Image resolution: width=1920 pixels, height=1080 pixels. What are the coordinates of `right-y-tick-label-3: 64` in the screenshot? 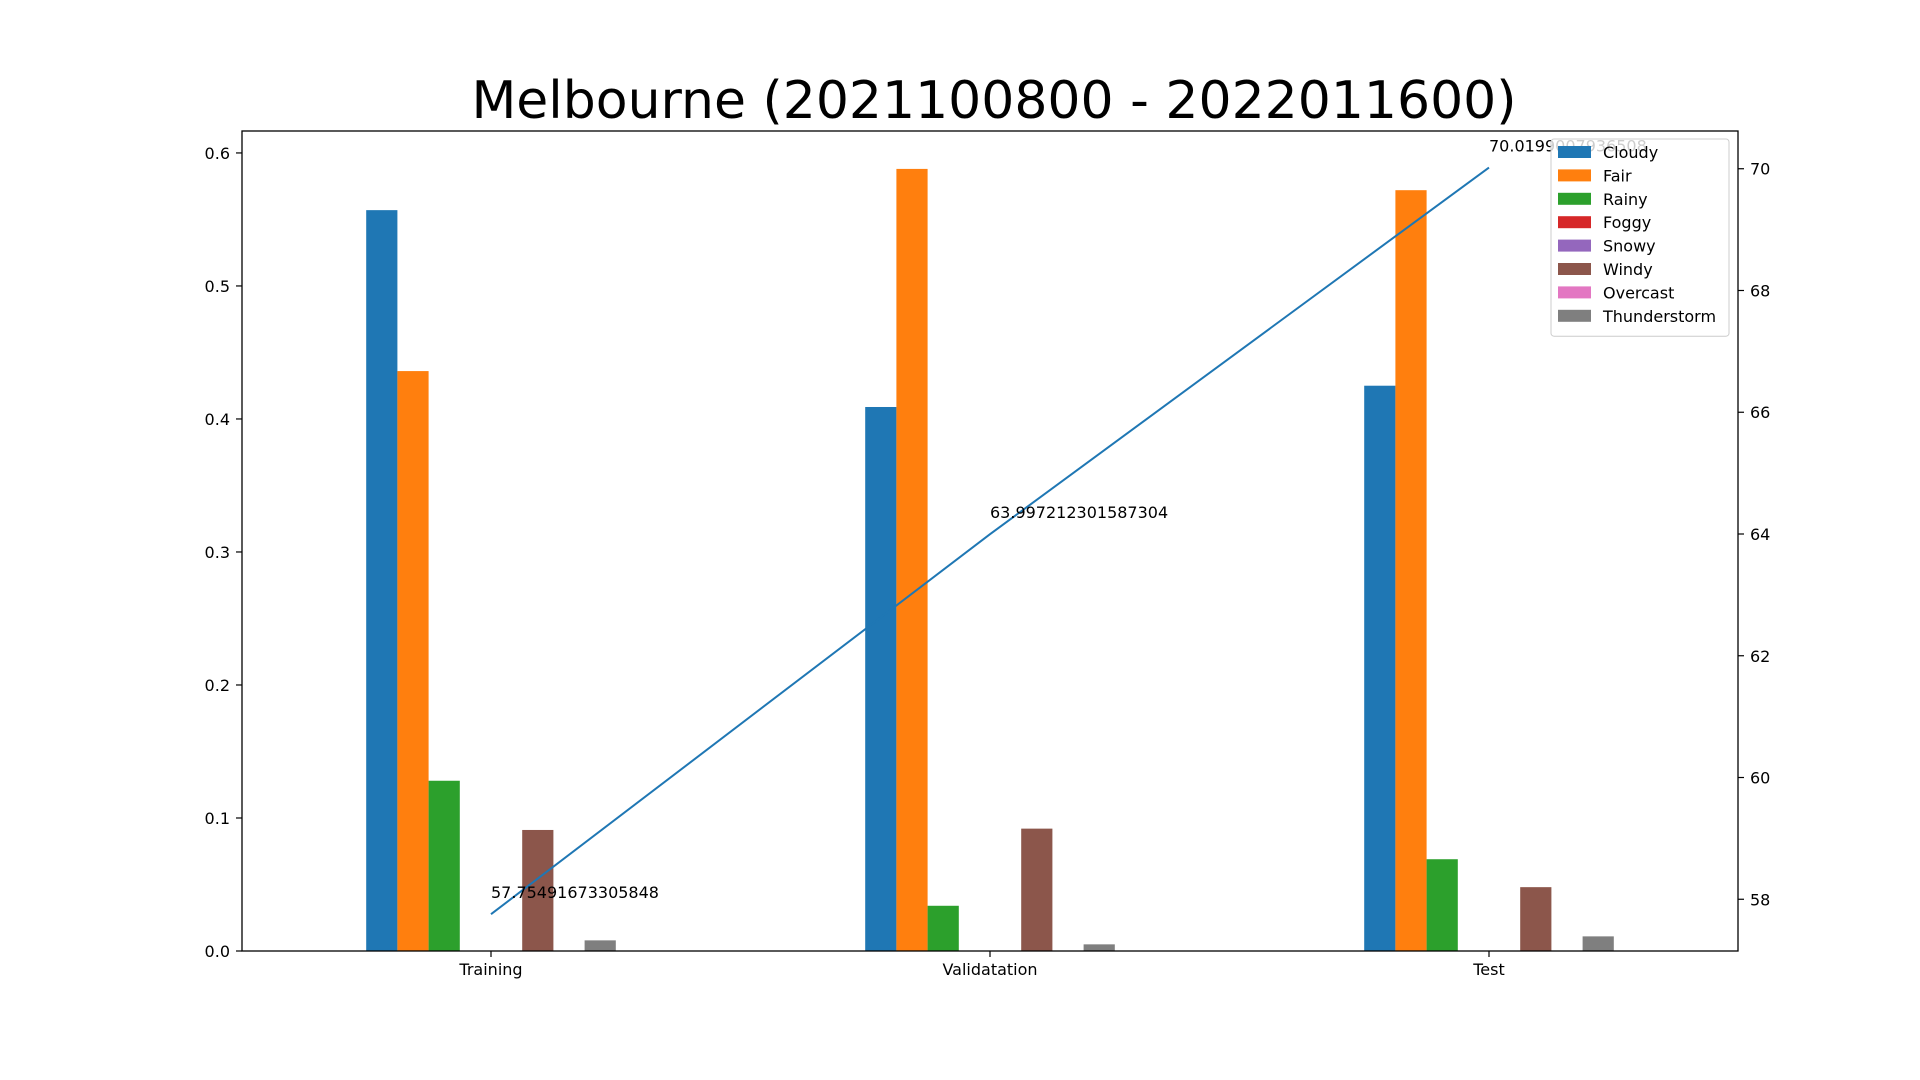 It's located at (1760, 534).